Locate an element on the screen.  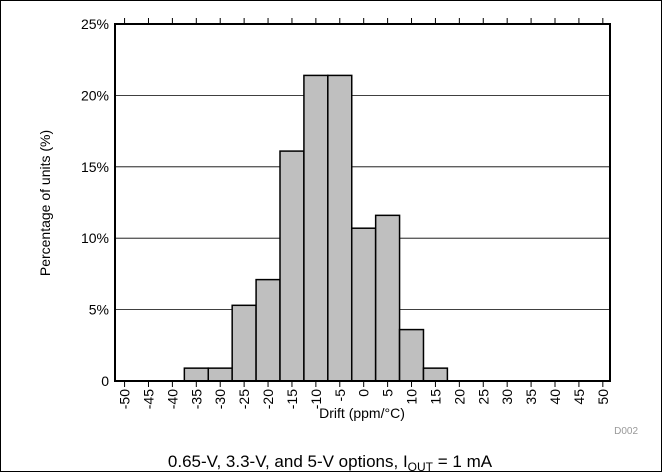
x-tick-label: 25 is located at coordinates (483, 397).